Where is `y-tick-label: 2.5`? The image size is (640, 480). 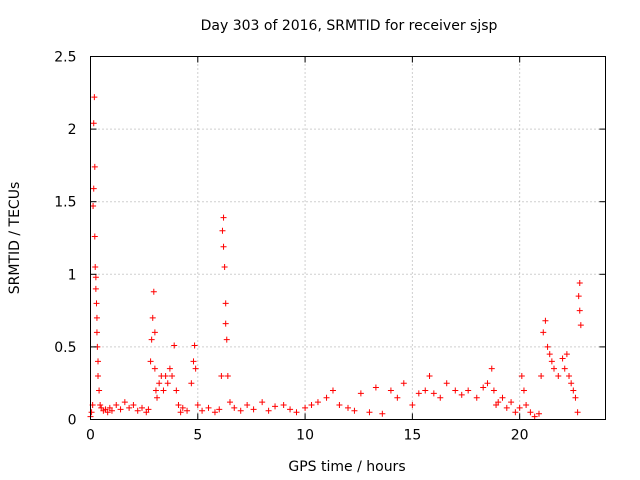 y-tick-label: 2.5 is located at coordinates (65, 58).